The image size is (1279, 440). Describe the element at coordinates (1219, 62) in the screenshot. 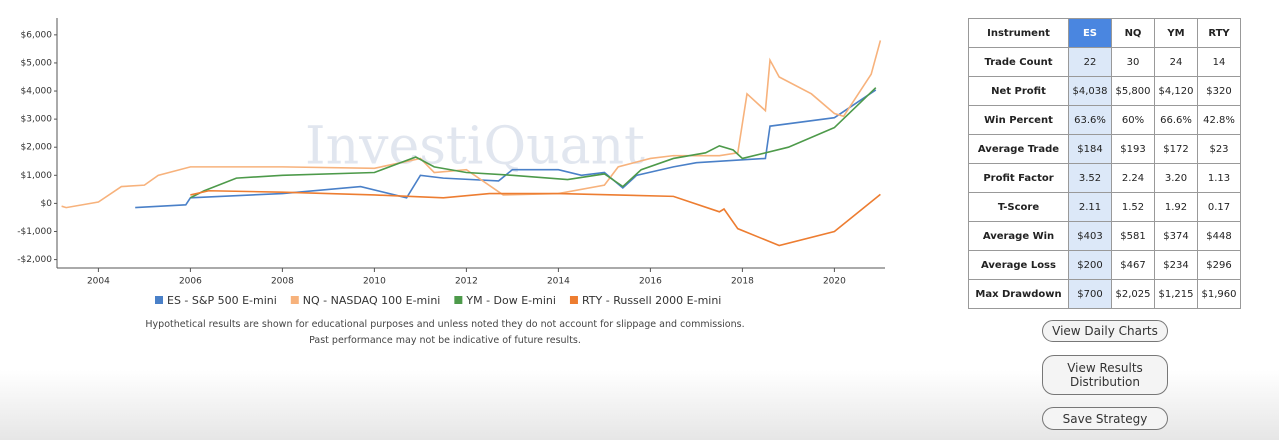

I see `table-cell: 14` at that location.